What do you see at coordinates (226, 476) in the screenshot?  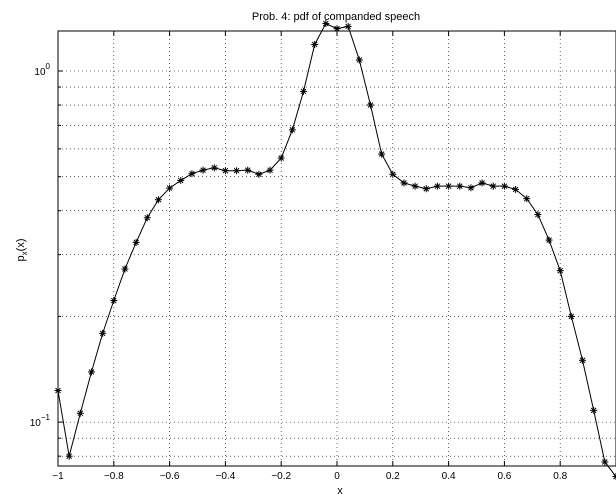 I see `x-tick-label: −0.4` at bounding box center [226, 476].